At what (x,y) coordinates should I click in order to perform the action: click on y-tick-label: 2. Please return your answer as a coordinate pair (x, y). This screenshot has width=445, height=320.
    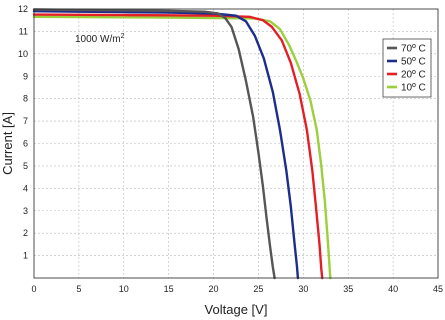
    Looking at the image, I should click on (25, 233).